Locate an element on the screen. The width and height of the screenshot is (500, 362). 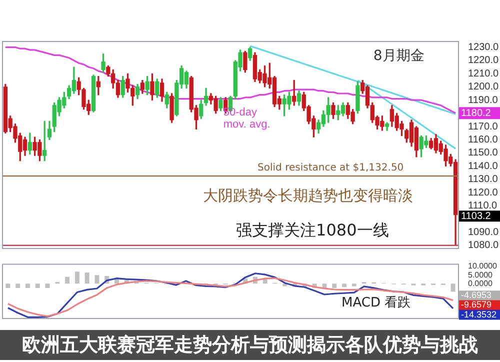
y-tick-label: 1220.0 is located at coordinates (484, 60).